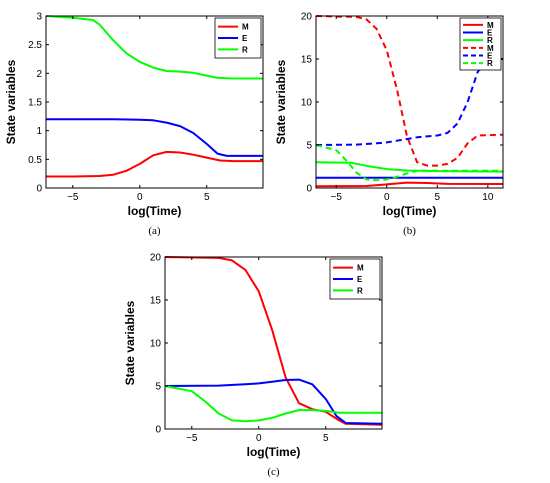 The image size is (550, 483). I want to click on x-tick-label: 10, so click(488, 197).